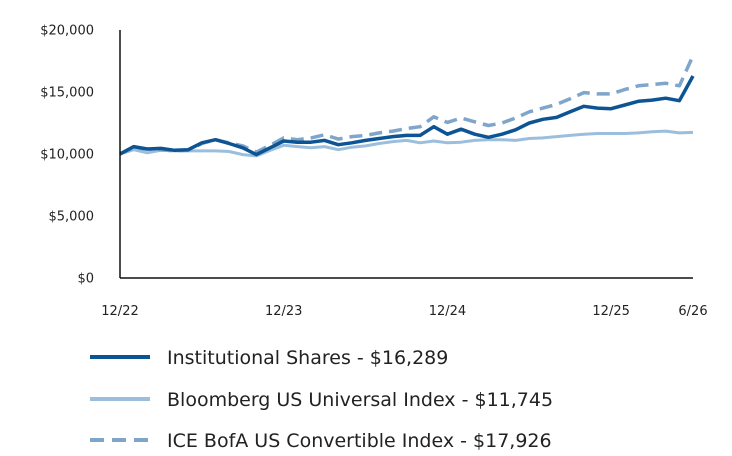 The height and width of the screenshot is (456, 732). Describe the element at coordinates (610, 311) in the screenshot. I see `x-tick-label: 12/25` at that location.